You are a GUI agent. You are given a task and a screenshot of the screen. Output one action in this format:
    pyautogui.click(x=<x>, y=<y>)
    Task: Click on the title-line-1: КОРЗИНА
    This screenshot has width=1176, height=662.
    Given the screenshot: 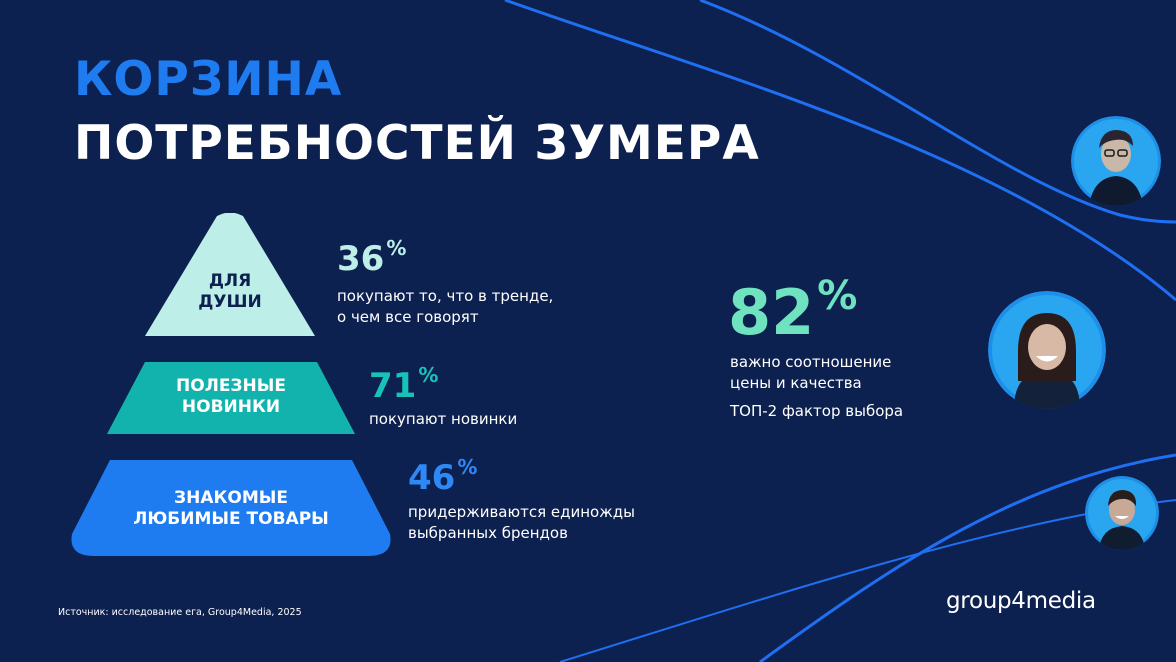 What is the action you would take?
    pyautogui.click(x=208, y=79)
    